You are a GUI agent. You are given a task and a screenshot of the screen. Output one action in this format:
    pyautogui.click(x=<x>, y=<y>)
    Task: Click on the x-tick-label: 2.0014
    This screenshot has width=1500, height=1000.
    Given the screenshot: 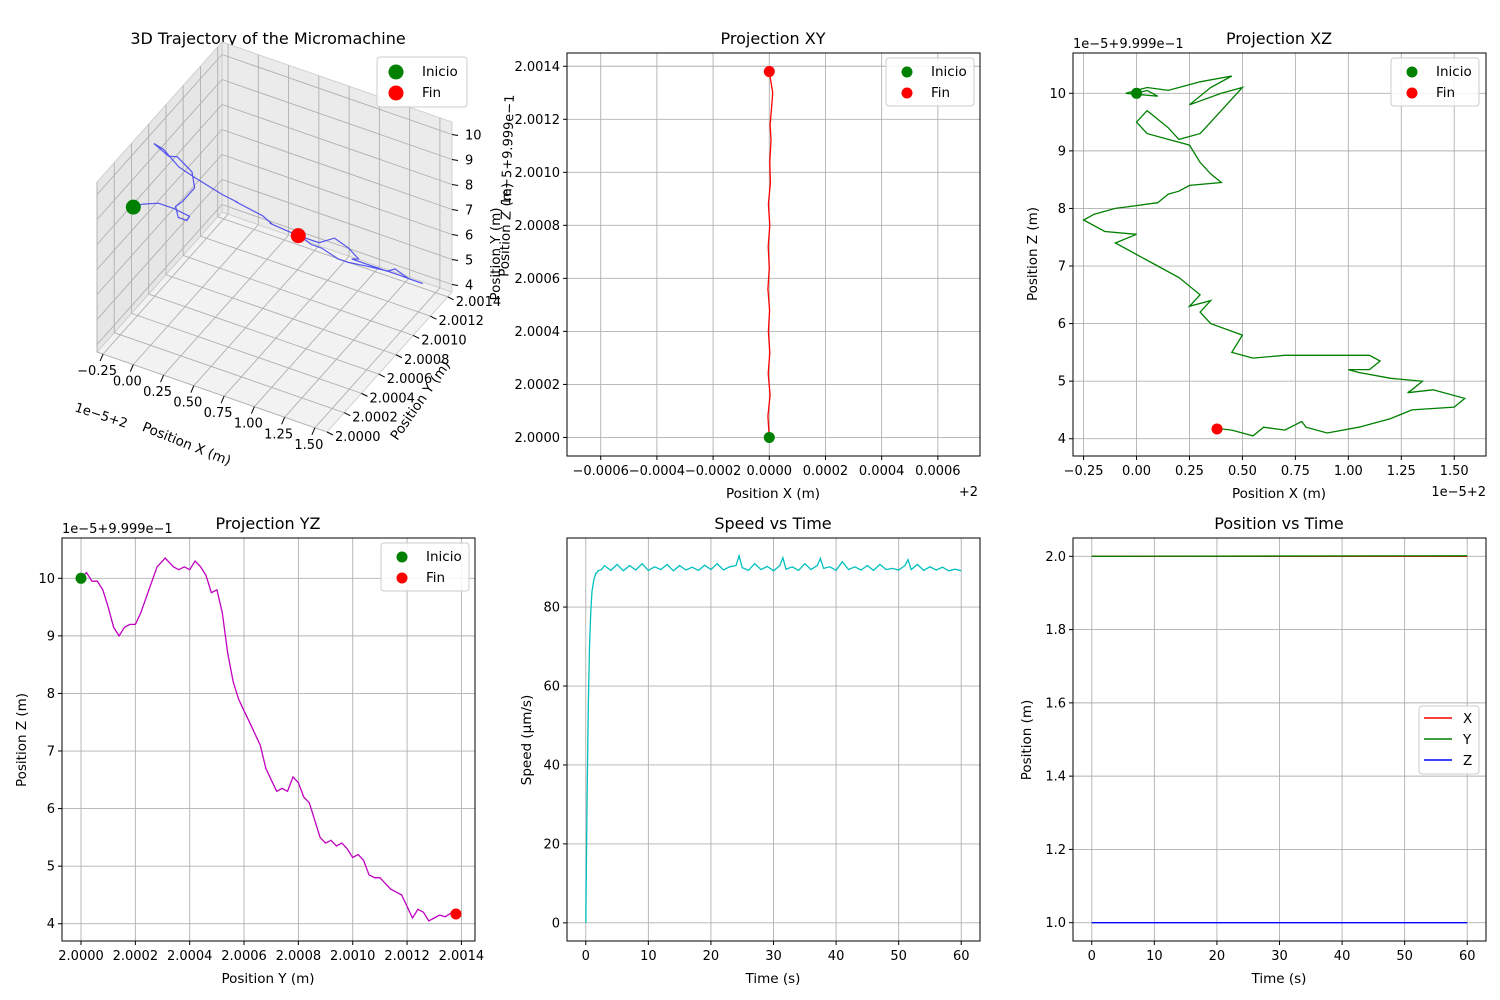 What is the action you would take?
    pyautogui.click(x=462, y=956)
    